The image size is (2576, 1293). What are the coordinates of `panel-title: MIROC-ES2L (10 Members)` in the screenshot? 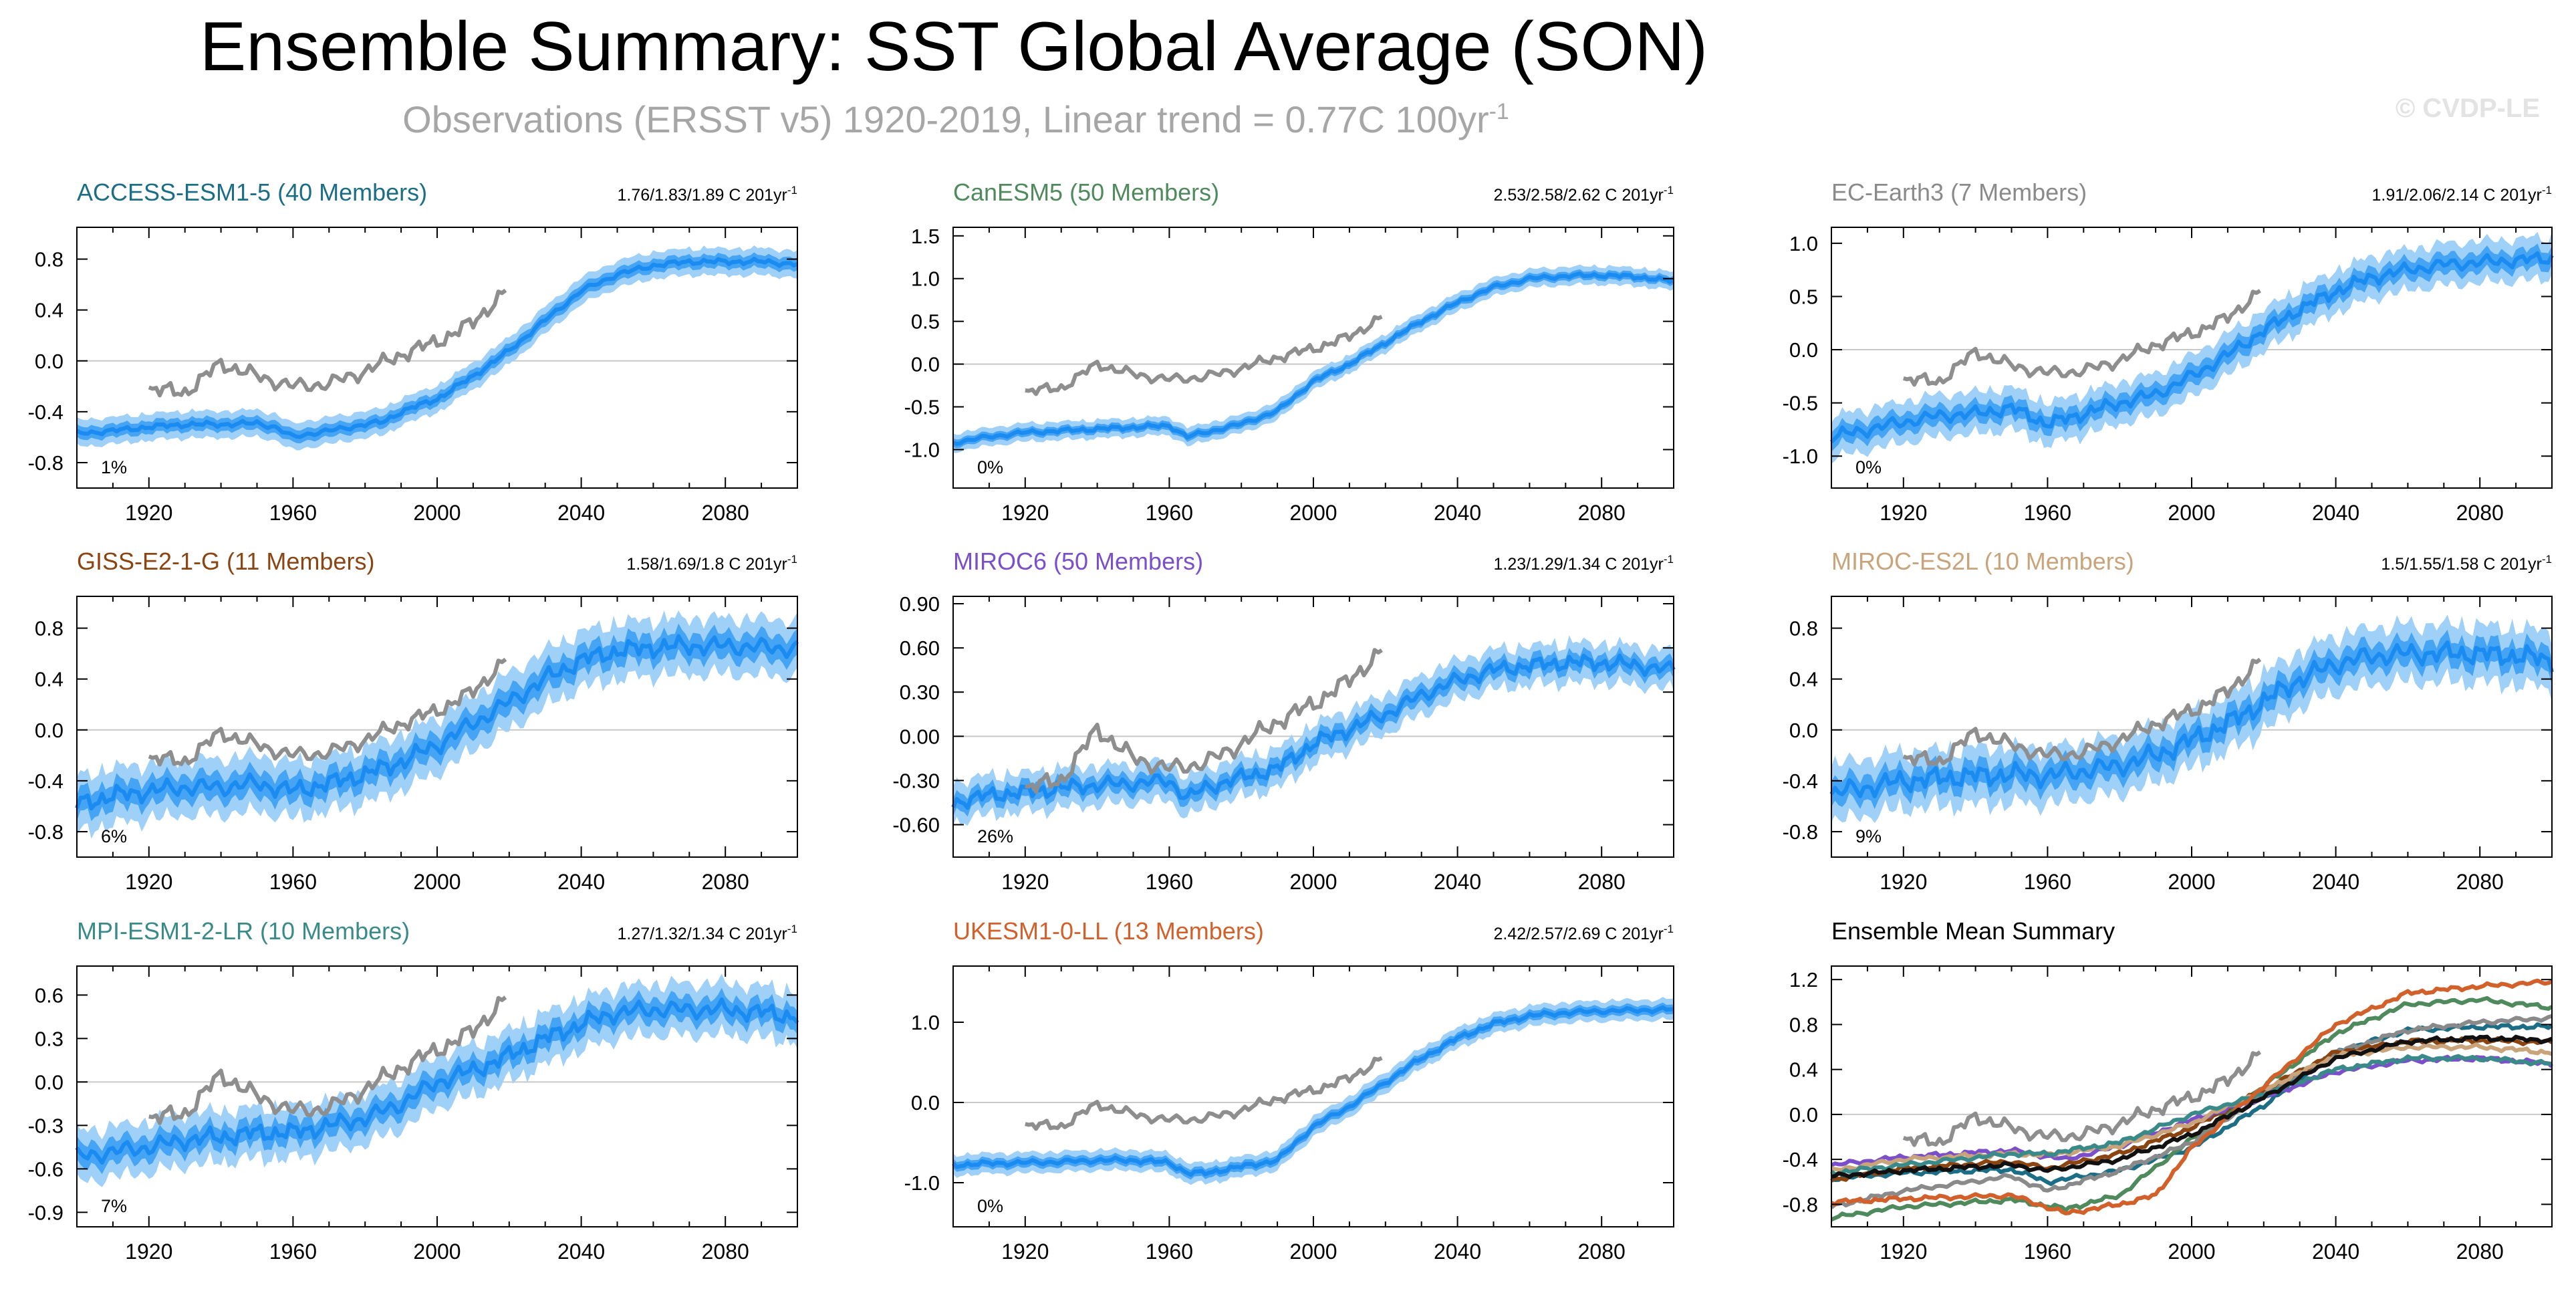 It's located at (1983, 561).